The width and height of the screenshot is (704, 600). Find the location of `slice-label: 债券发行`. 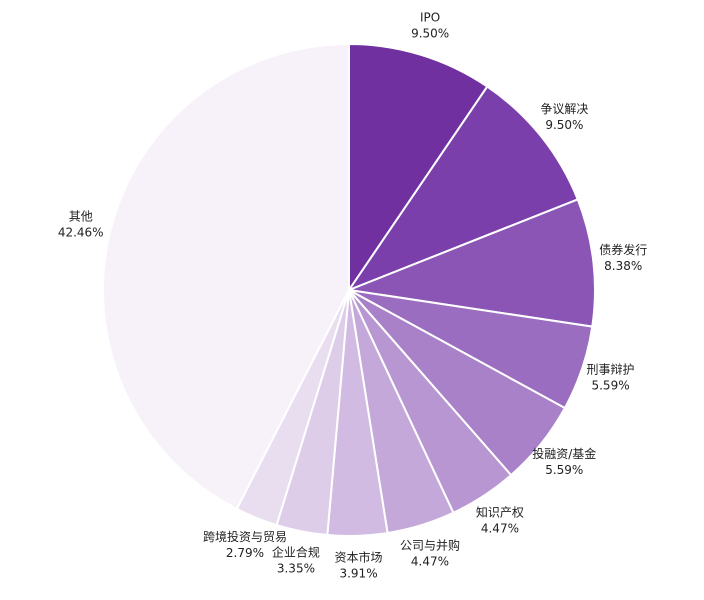

slice-label: 债券发行 is located at coordinates (623, 249).